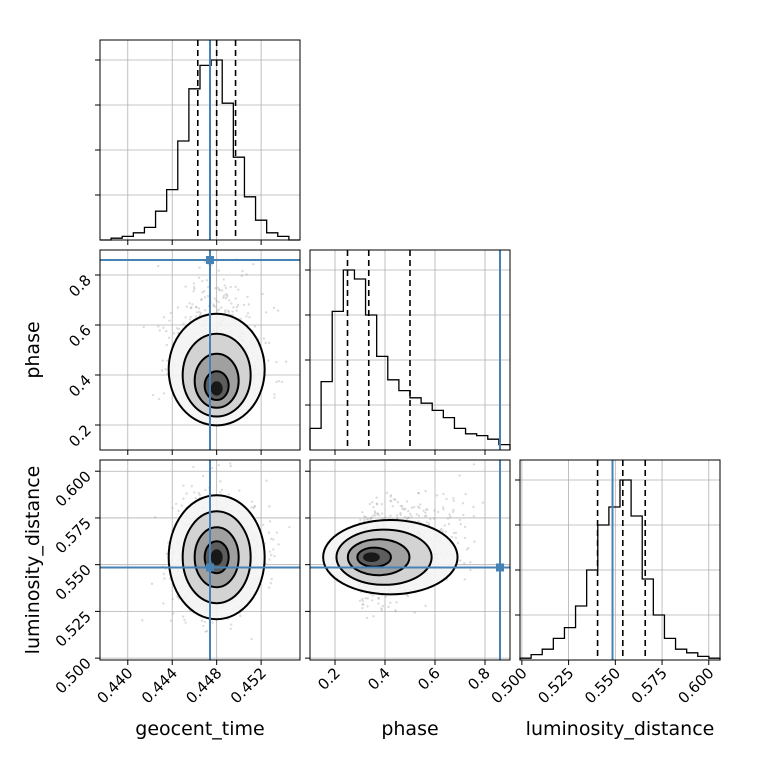 The image size is (760, 760). What do you see at coordinates (696, 685) in the screenshot?
I see `x-tick-label: 0.600` at bounding box center [696, 685].